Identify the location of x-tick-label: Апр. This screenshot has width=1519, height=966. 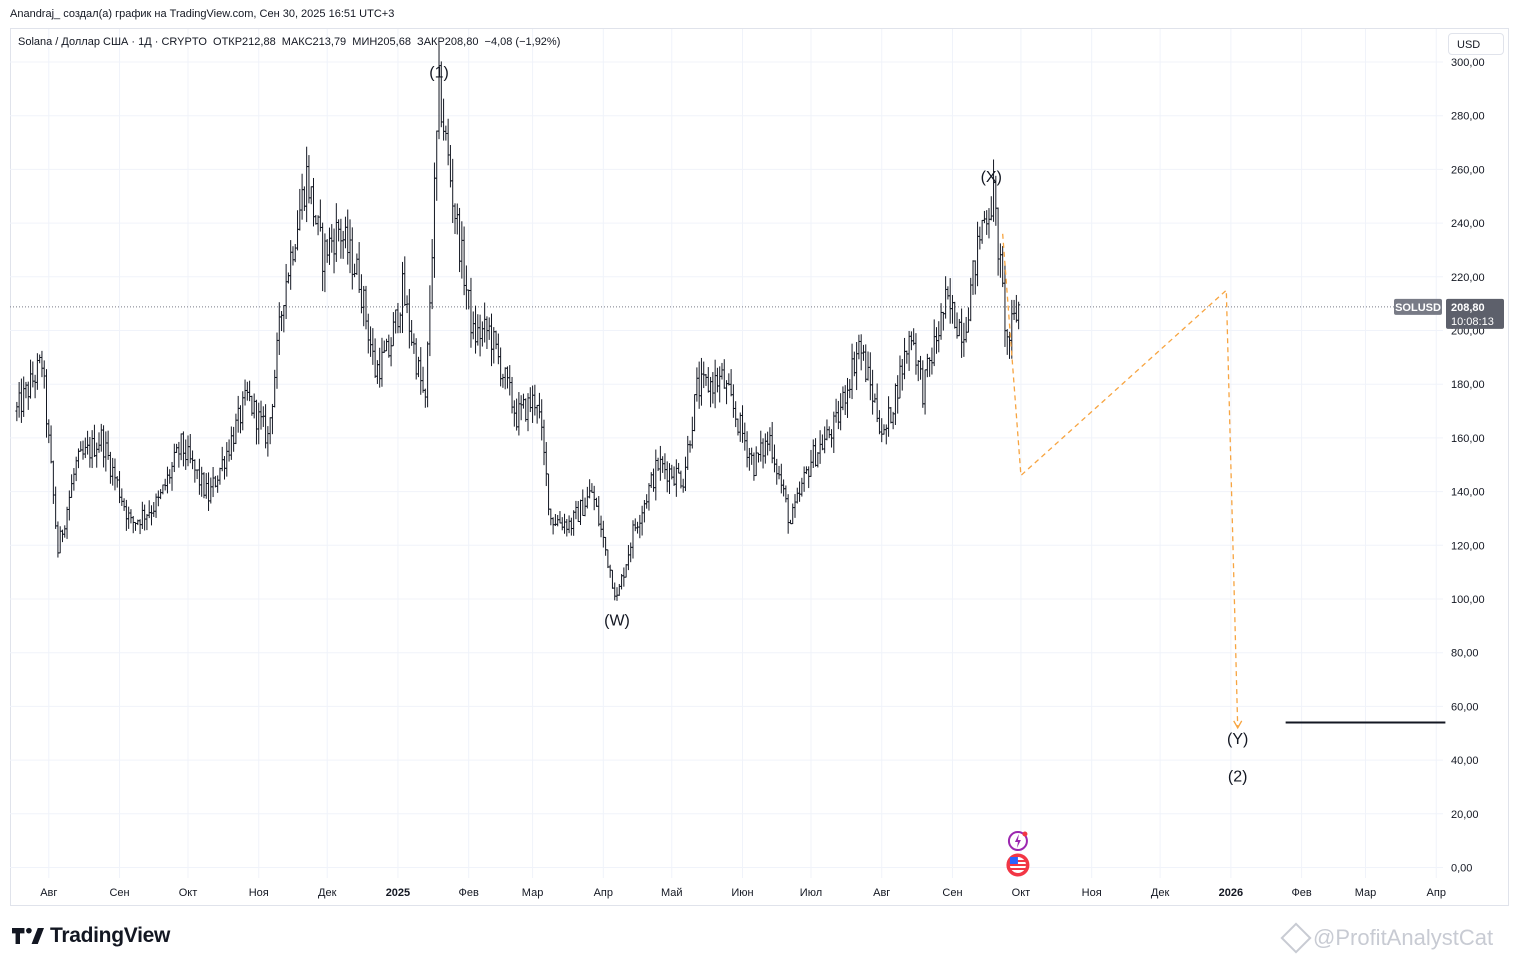
(603, 893).